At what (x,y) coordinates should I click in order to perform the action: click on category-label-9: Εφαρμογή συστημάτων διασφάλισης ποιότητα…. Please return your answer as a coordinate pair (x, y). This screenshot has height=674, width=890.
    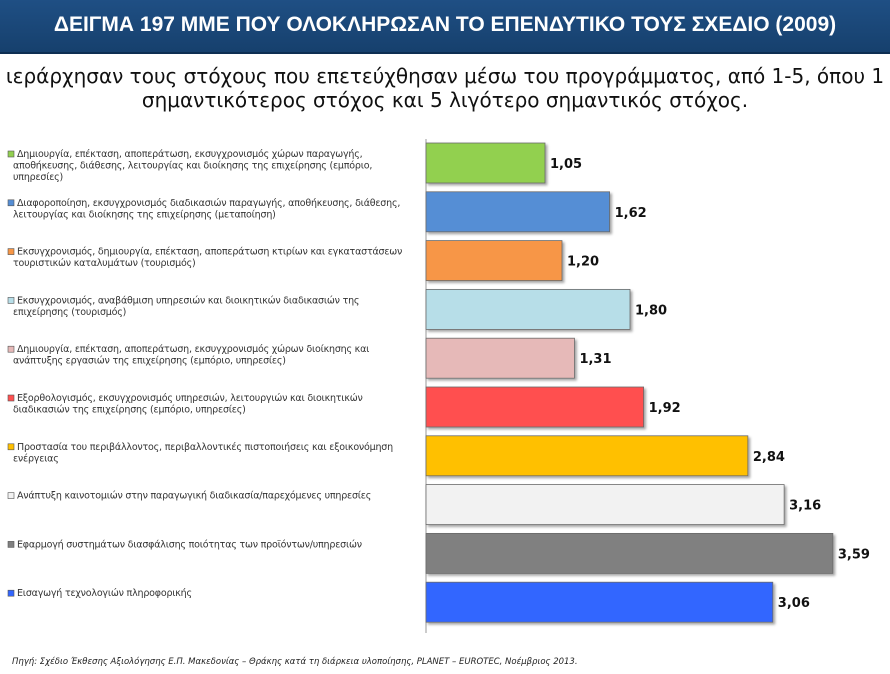
    Looking at the image, I should click on (189, 544).